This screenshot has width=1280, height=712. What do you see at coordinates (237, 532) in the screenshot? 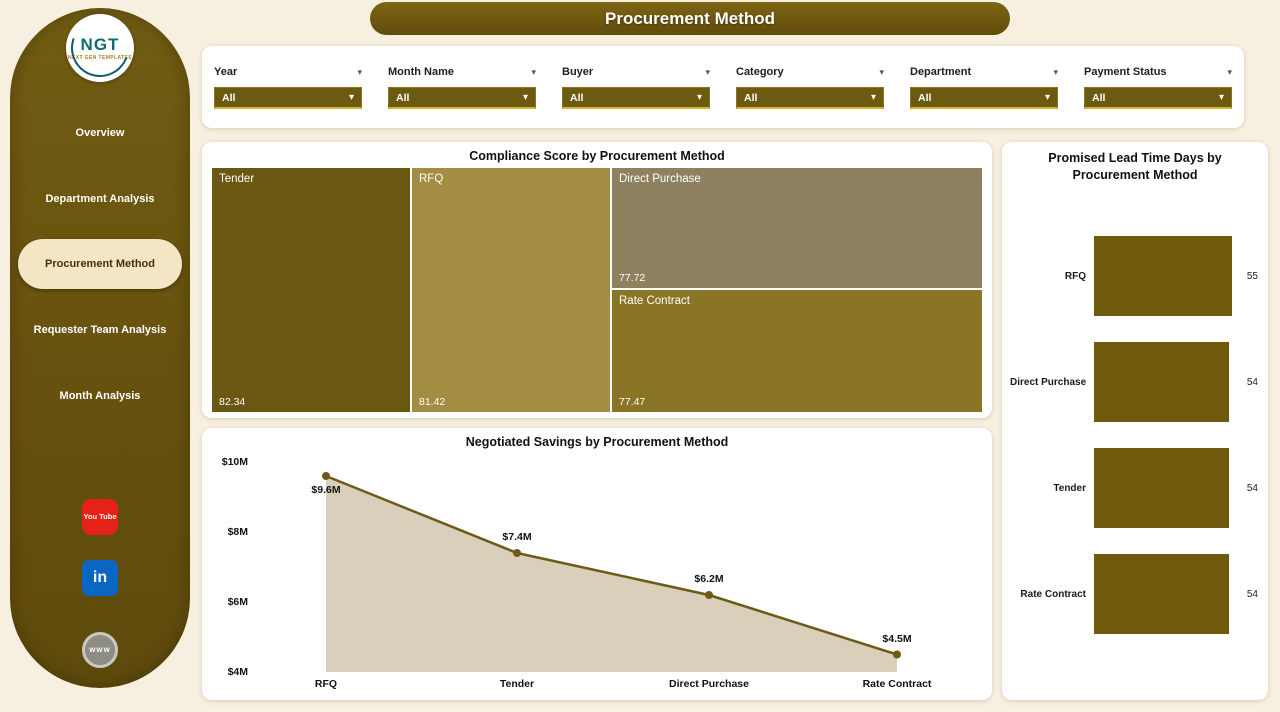
I see `y-tick: $8M` at bounding box center [237, 532].